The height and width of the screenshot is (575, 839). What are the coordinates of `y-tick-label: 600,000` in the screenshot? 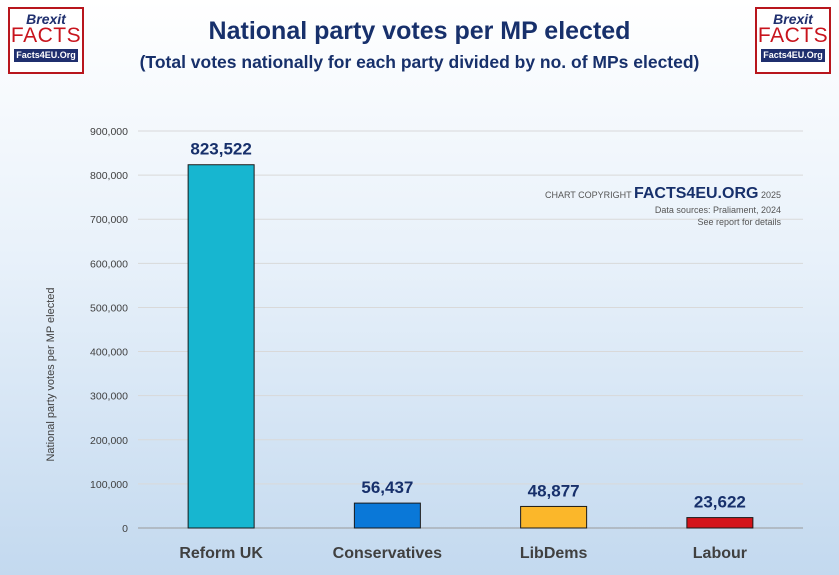 It's located at (109, 264).